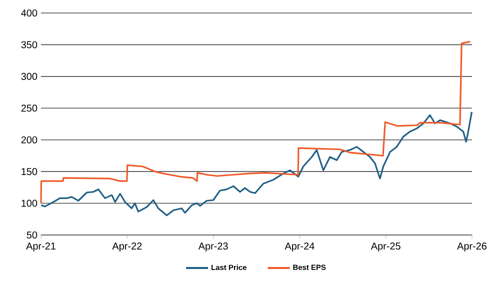 This screenshot has width=500, height=285. Describe the element at coordinates (32, 235) in the screenshot. I see `y-tick-label: 50` at that location.